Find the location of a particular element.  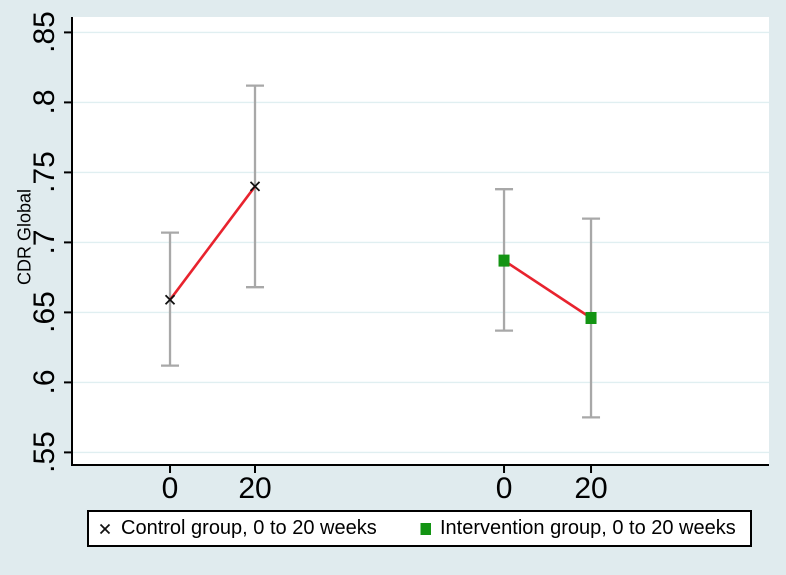

y-tick-label: .55 is located at coordinates (44, 452).